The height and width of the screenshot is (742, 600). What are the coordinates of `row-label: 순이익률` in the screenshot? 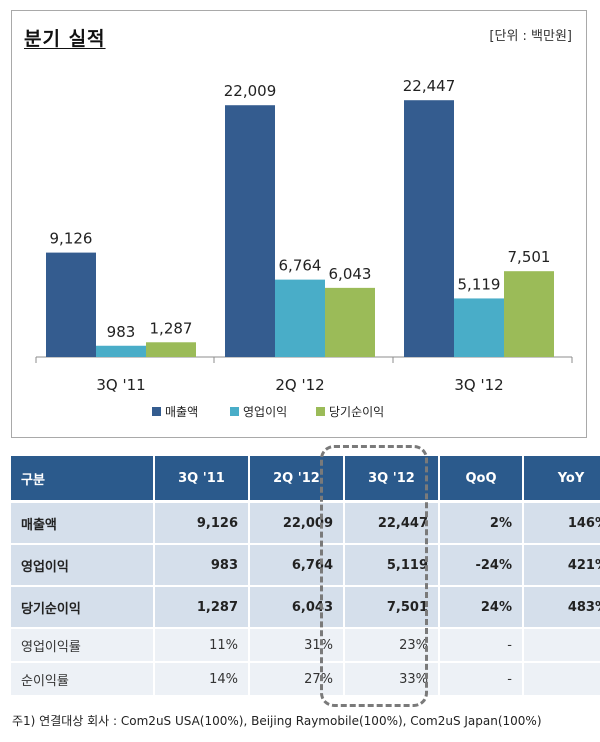 It's located at (83, 679).